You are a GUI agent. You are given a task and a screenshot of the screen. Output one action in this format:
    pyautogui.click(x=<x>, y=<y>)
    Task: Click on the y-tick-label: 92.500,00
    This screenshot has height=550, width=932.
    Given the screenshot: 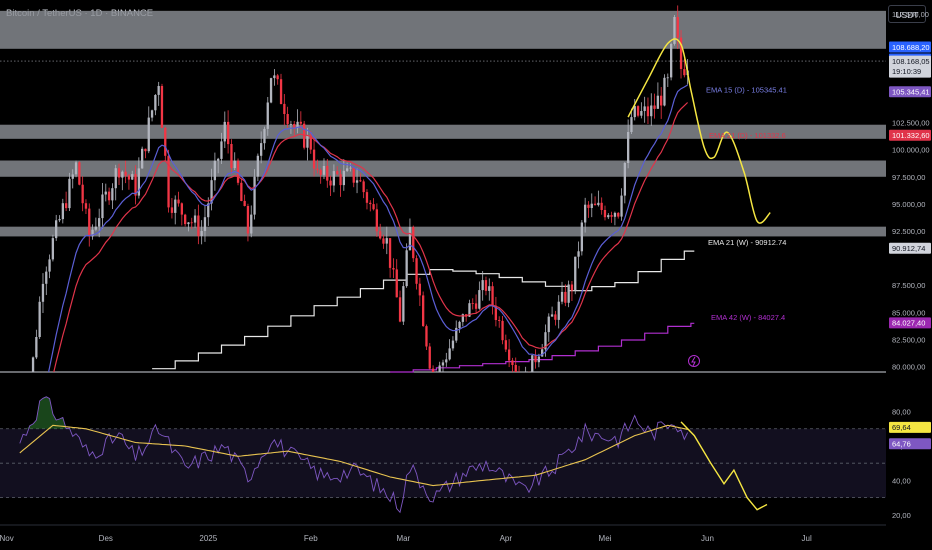 What is the action you would take?
    pyautogui.click(x=908, y=231)
    